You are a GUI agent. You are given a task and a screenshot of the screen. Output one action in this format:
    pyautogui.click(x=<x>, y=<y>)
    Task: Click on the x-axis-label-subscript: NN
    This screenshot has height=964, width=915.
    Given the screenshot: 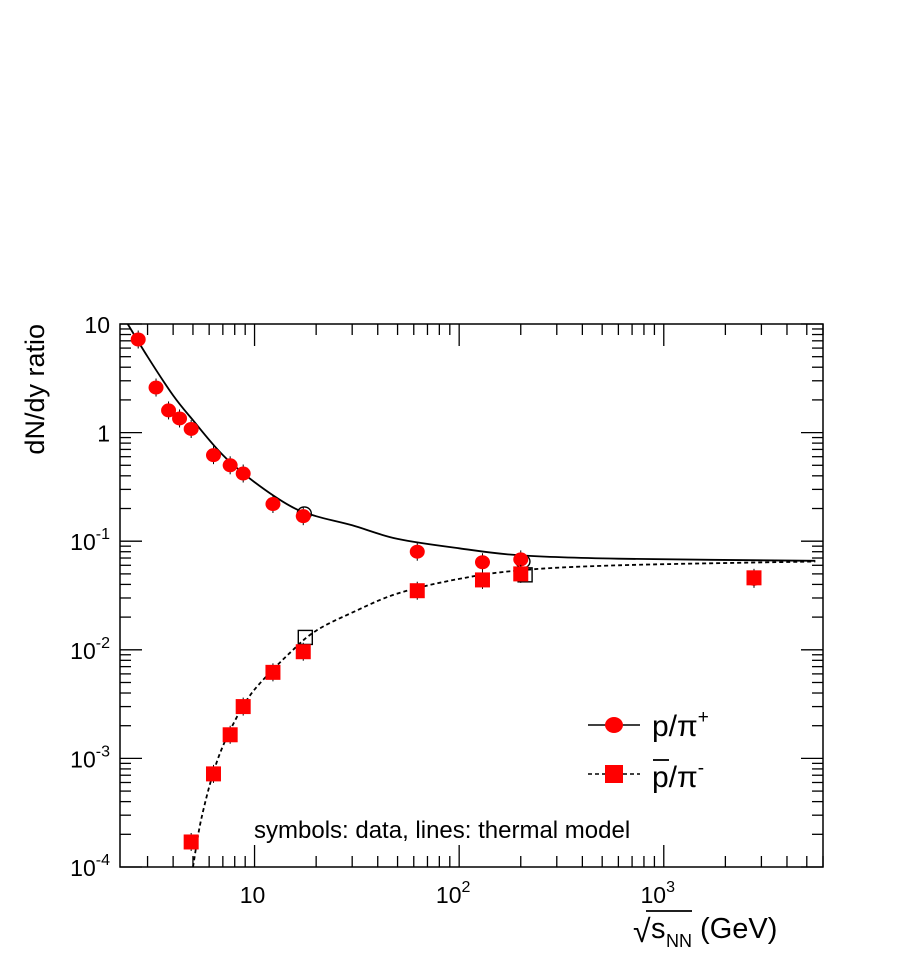 What is the action you would take?
    pyautogui.click(x=679, y=941)
    